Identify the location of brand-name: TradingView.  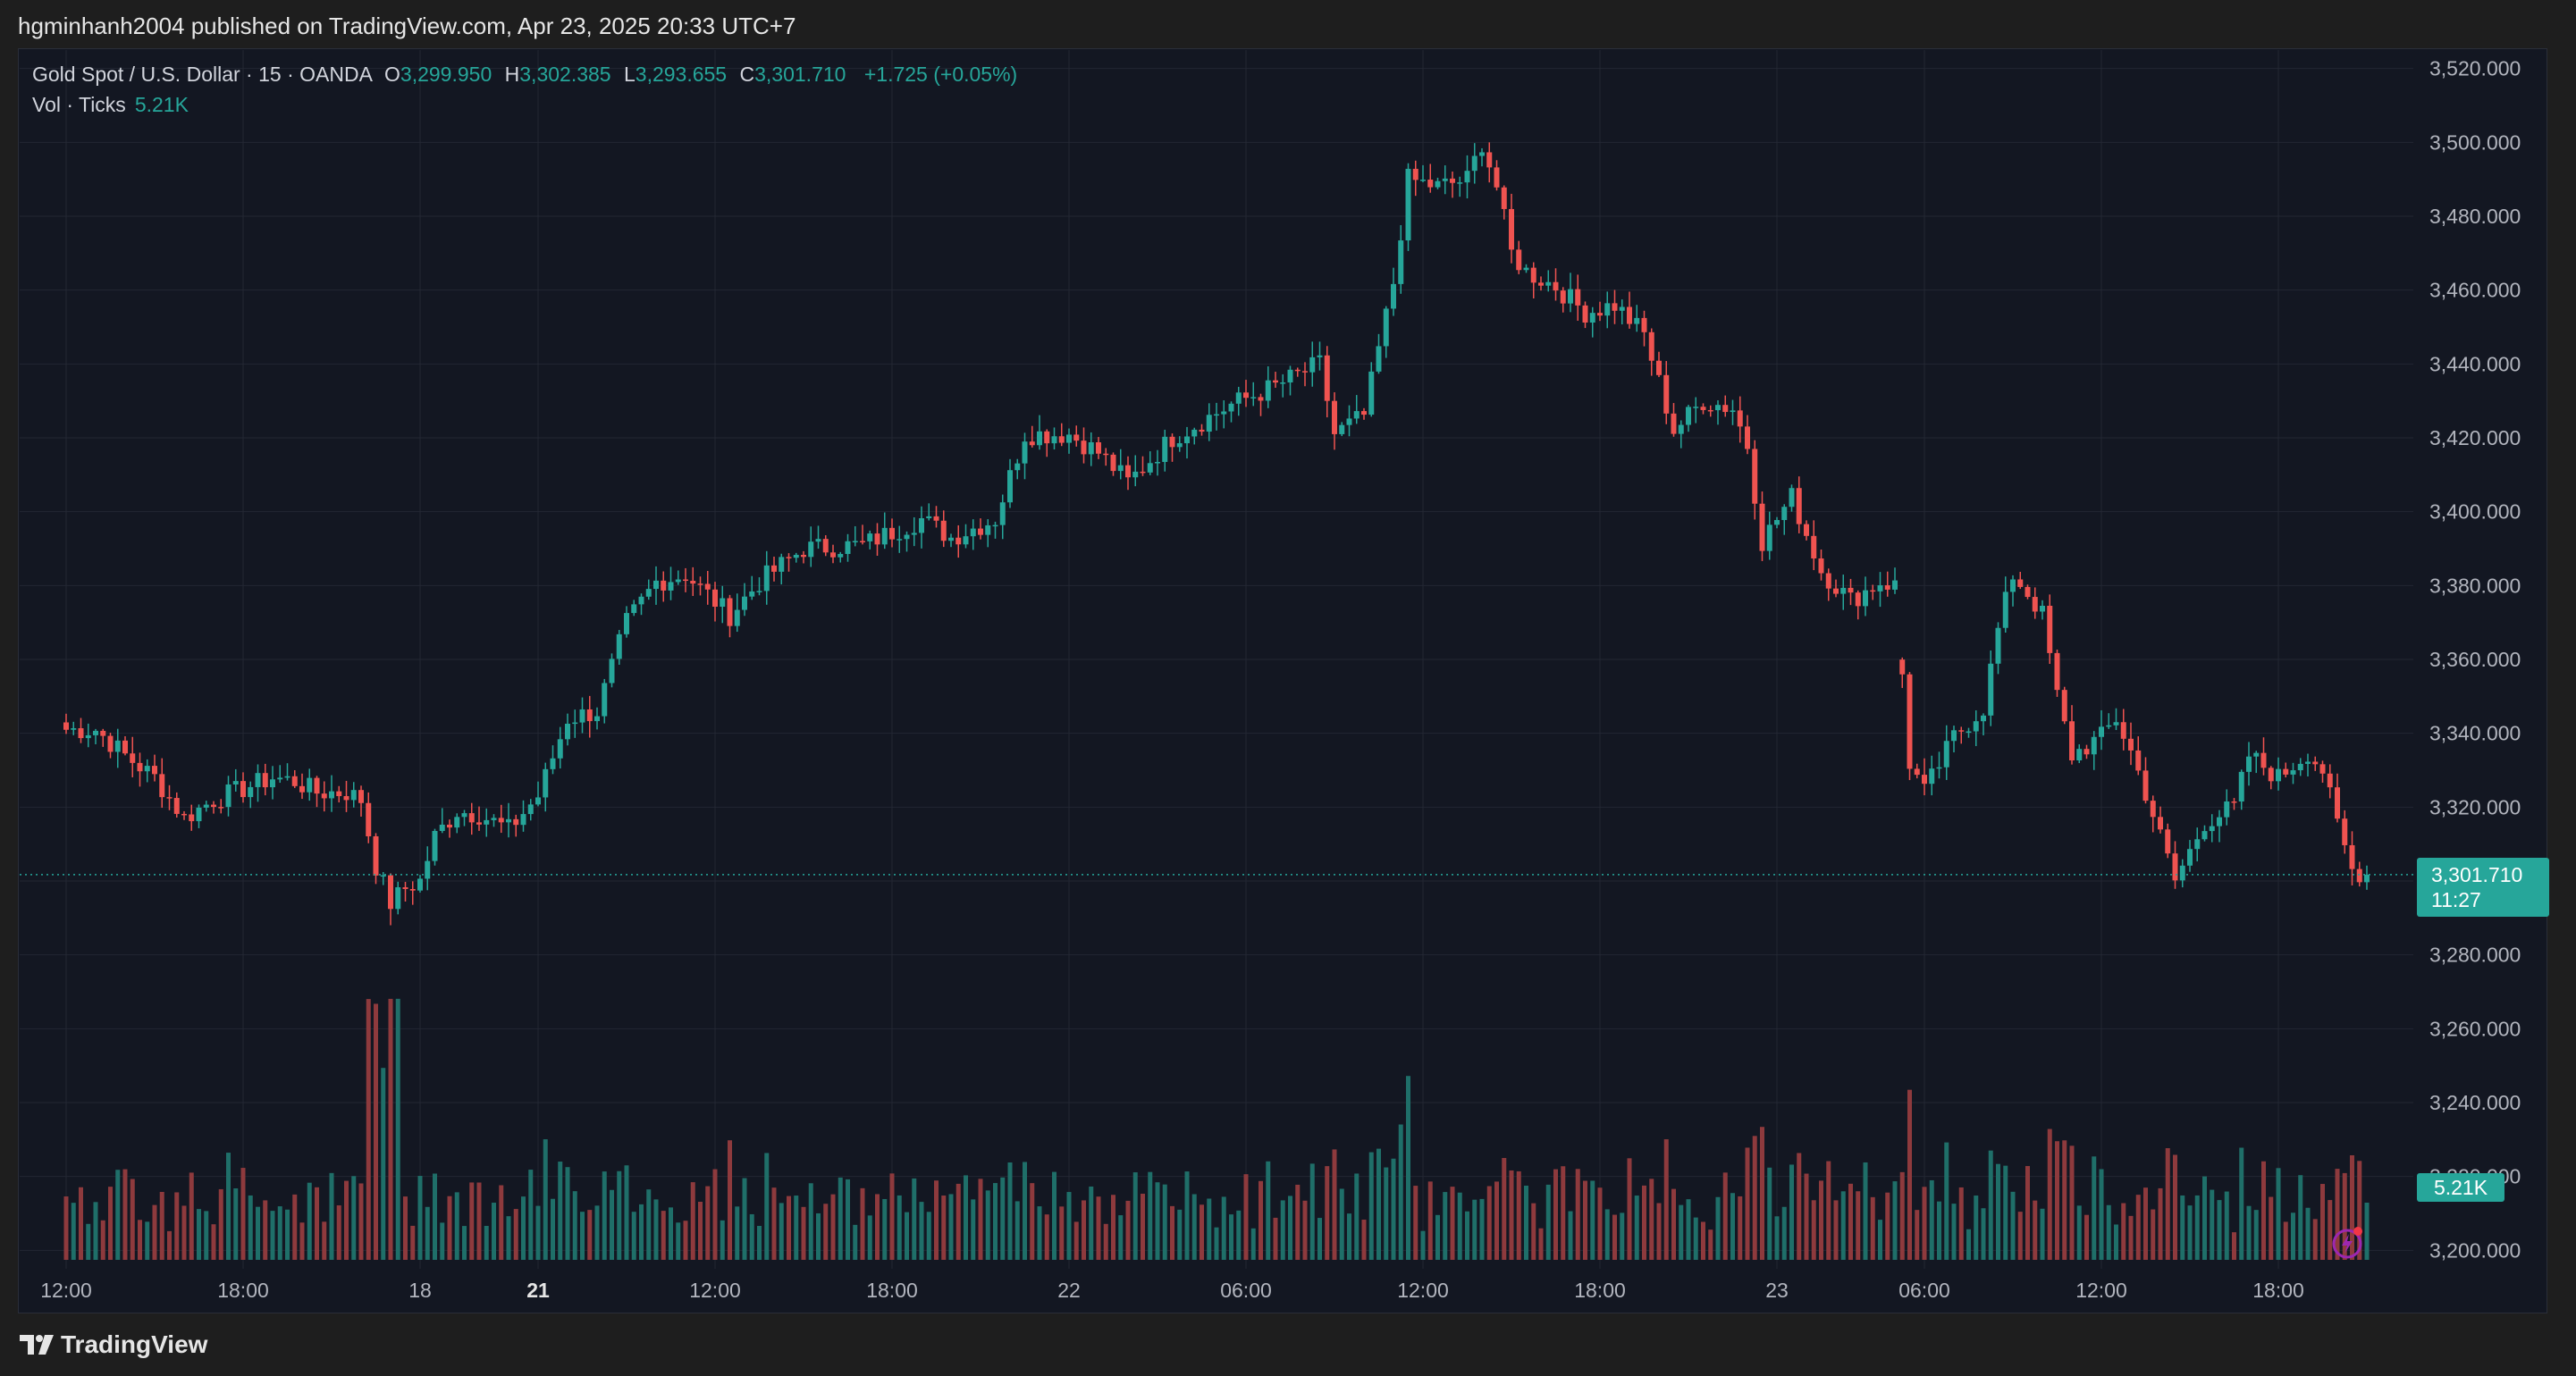
(135, 1344).